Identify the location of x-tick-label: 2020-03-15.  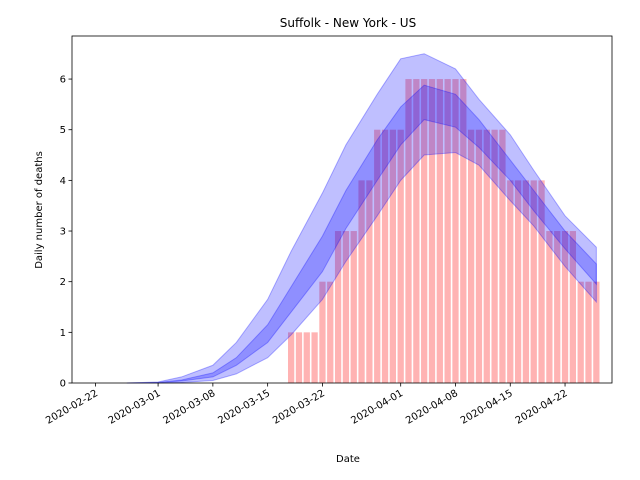
(244, 407).